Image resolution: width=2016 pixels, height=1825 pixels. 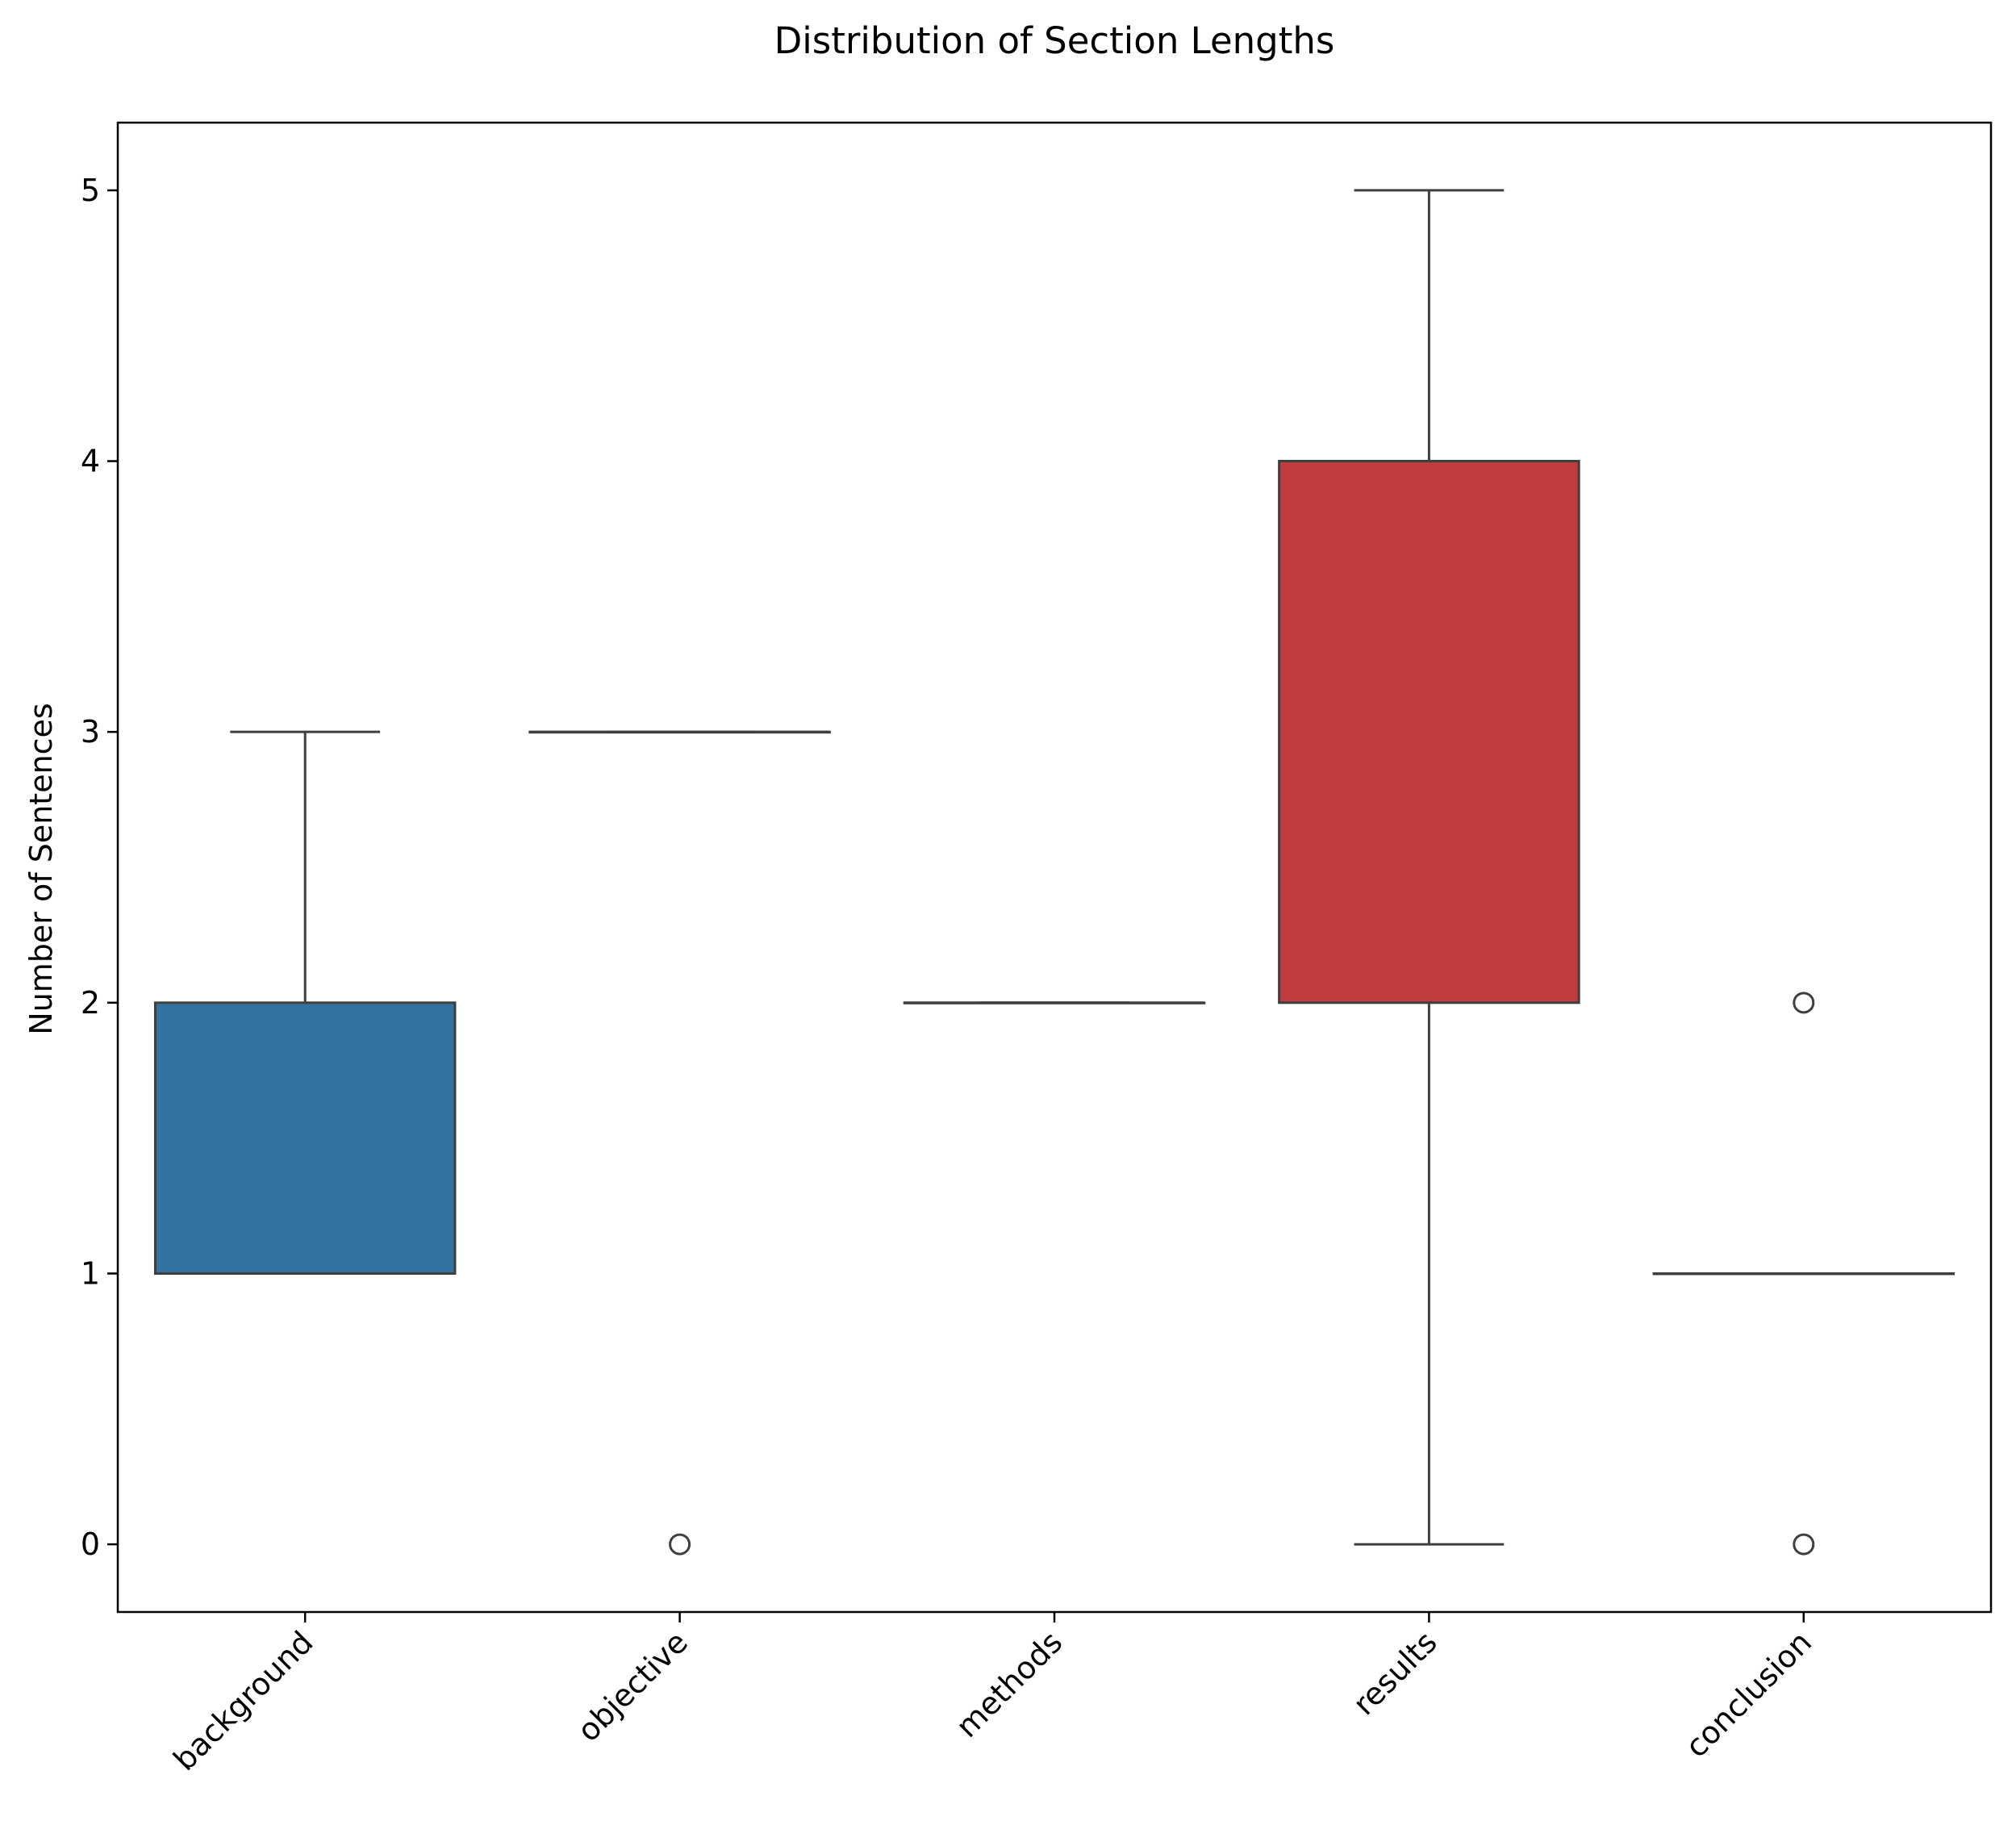 What do you see at coordinates (1054, 40) in the screenshot?
I see `chart-title: Distribution of Section Lengths` at bounding box center [1054, 40].